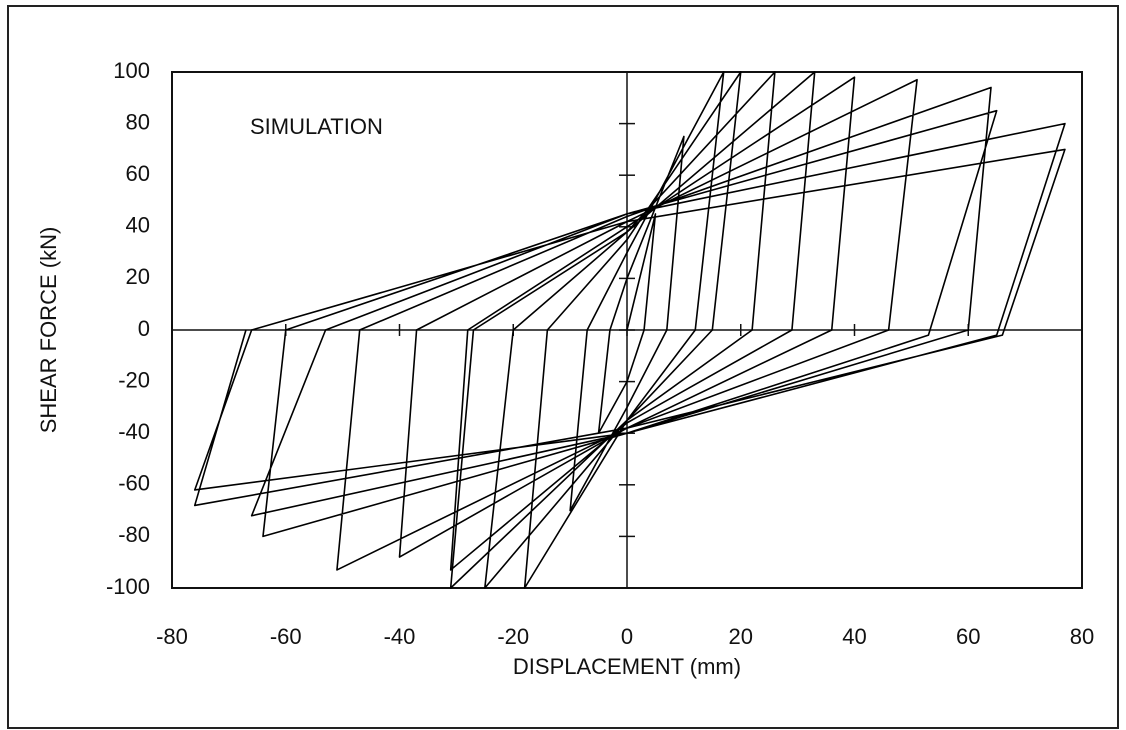  Describe the element at coordinates (968, 636) in the screenshot. I see `x-tick-label: 60` at that location.